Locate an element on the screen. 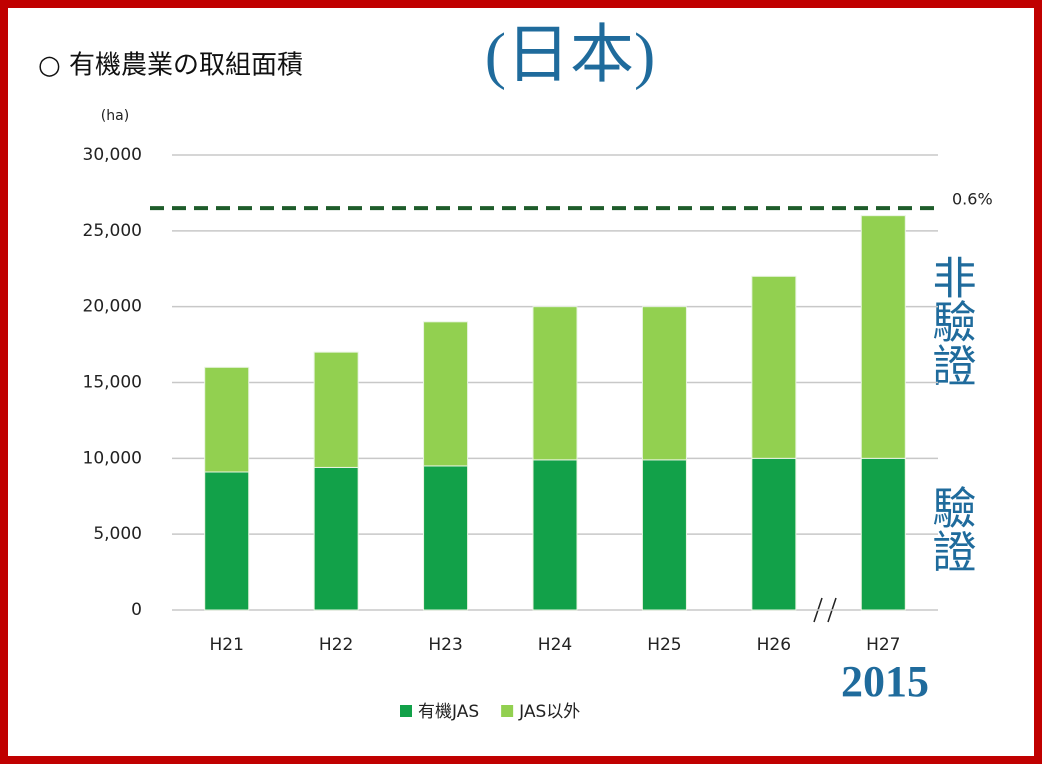 The height and width of the screenshot is (764, 1042). x-tick-label: H25 is located at coordinates (664, 645).